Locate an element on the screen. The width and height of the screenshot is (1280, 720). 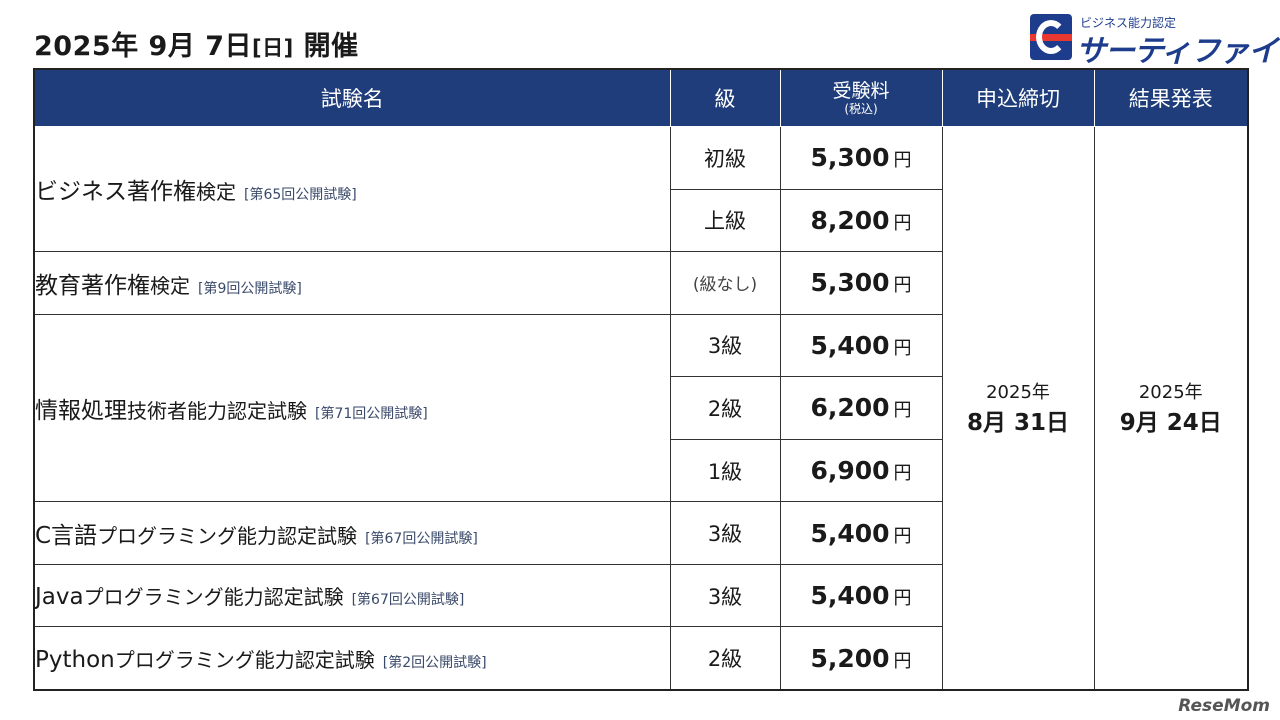
exam-grade: (級なし) is located at coordinates (725, 283).